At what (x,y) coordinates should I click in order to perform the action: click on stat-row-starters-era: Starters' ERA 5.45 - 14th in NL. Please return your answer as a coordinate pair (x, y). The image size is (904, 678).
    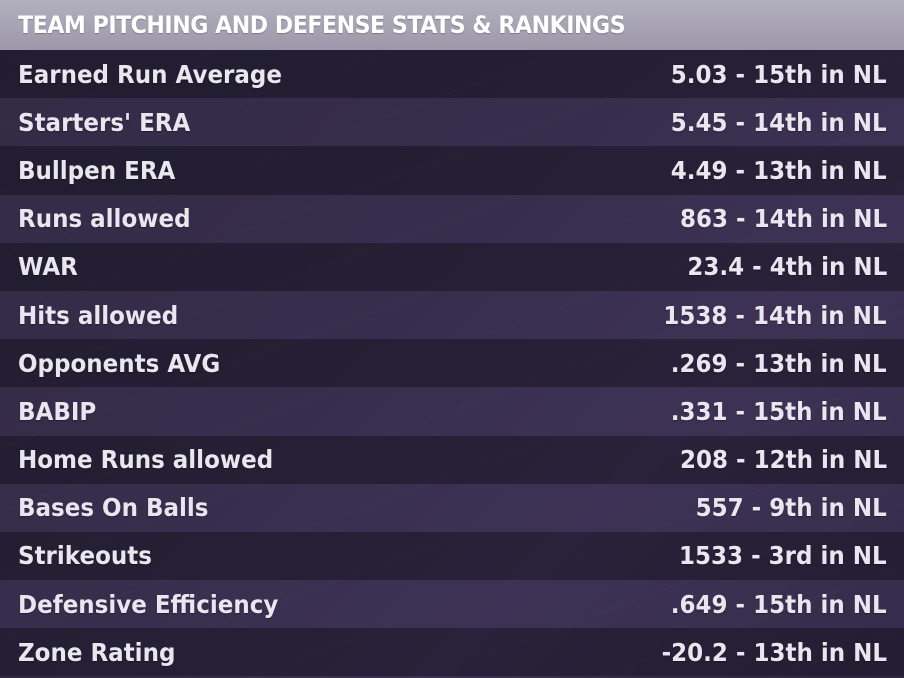
    Looking at the image, I should click on (452, 122).